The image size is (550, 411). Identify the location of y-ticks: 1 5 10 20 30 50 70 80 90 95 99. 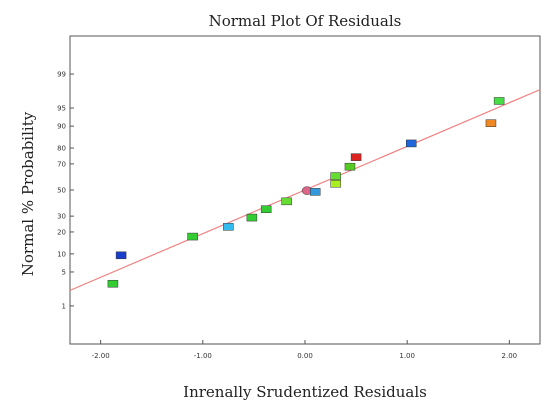
(65, 190).